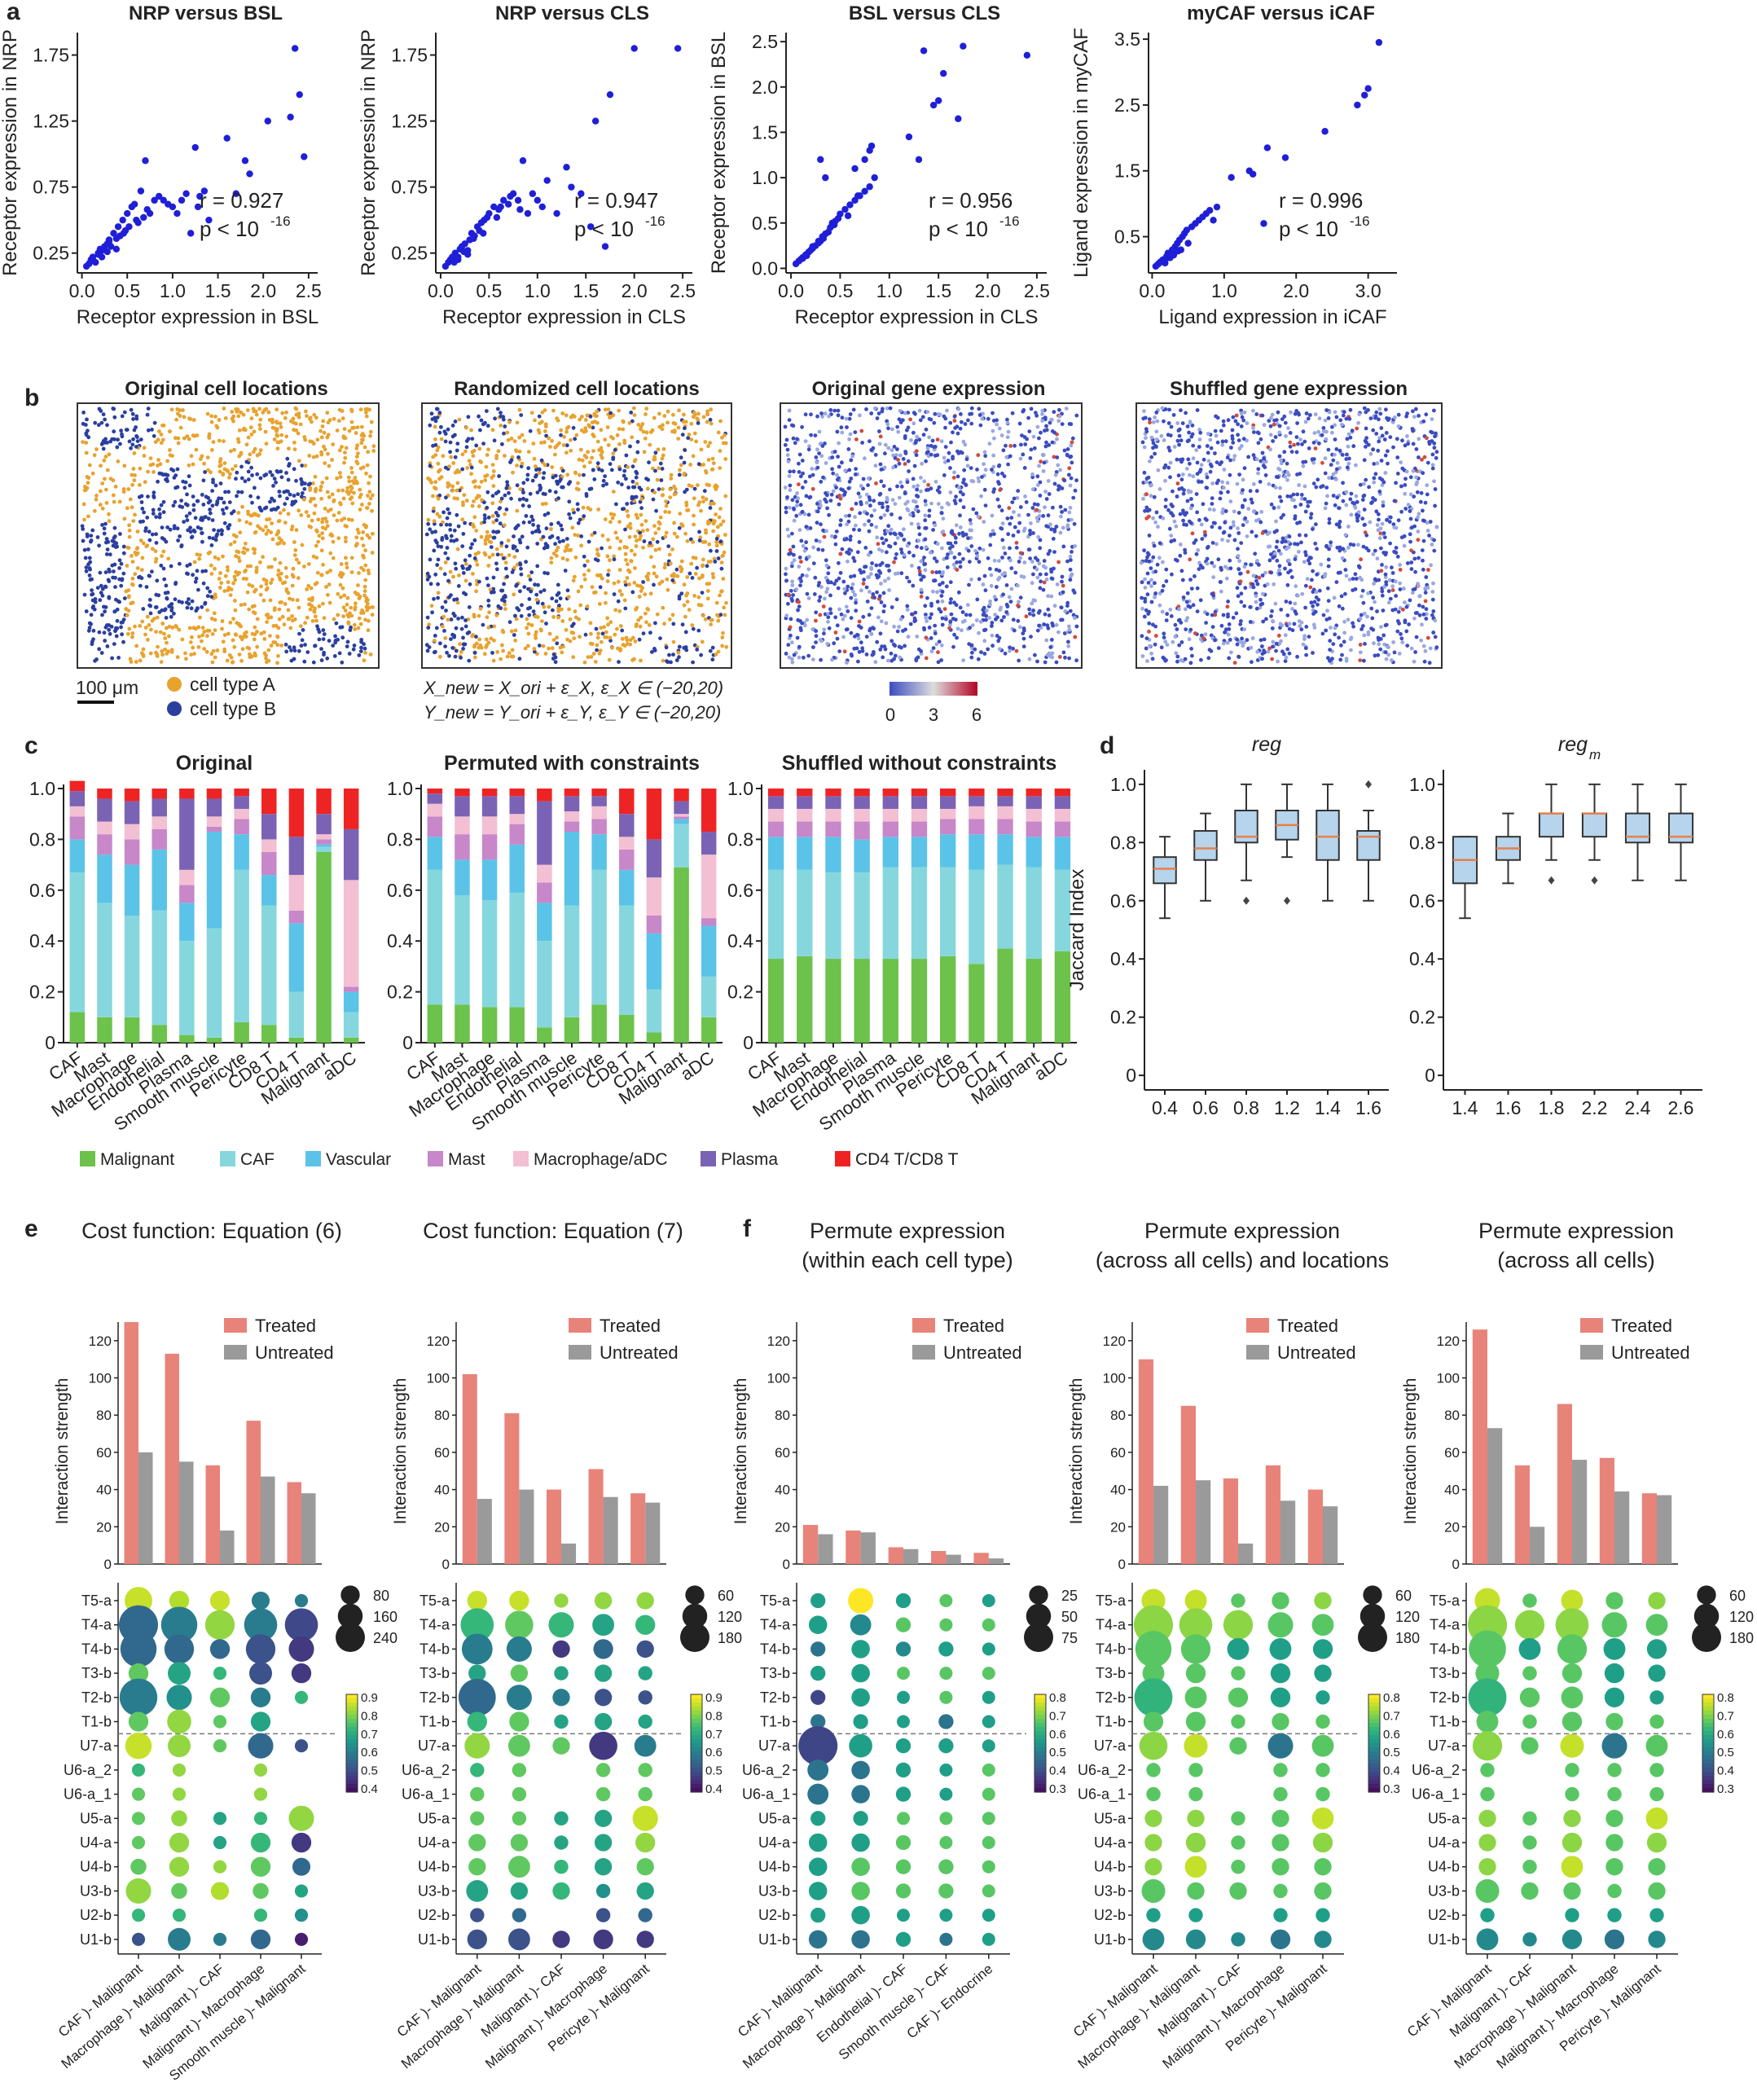 Image resolution: width=1757 pixels, height=2100 pixels. I want to click on x-tick-label: 2.5, so click(683, 290).